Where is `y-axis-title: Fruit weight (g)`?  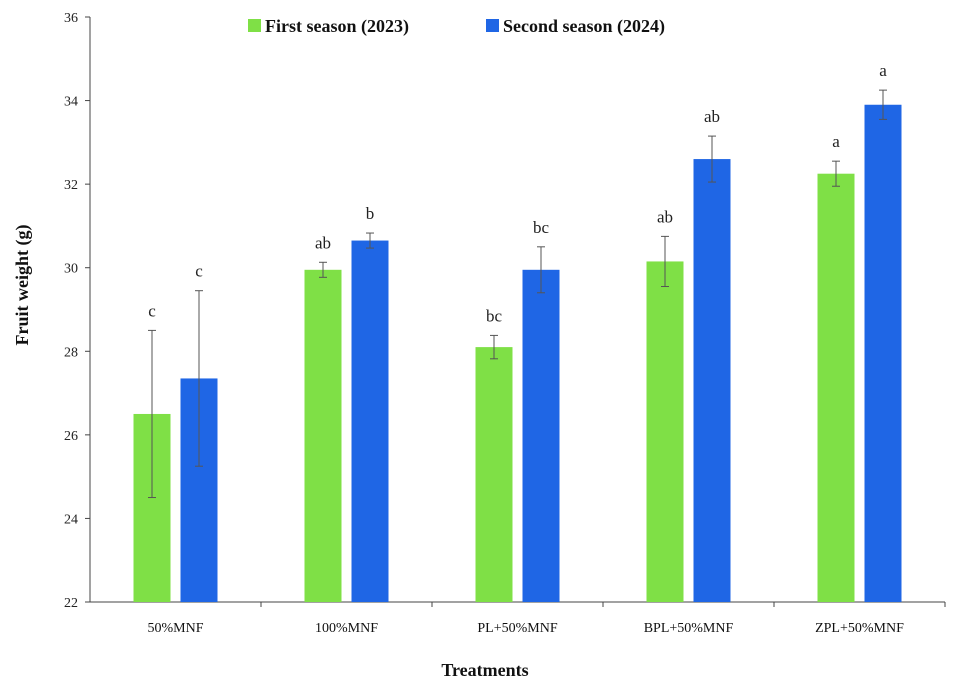
y-axis-title: Fruit weight (g) is located at coordinates (22, 285).